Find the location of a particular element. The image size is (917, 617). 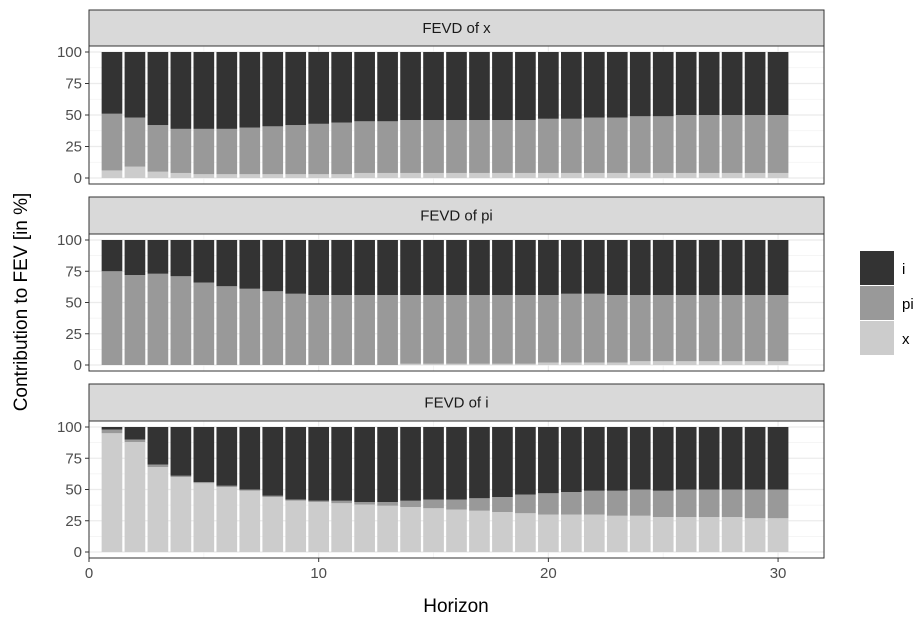

x-axis-title: Horizon is located at coordinates (455, 606).